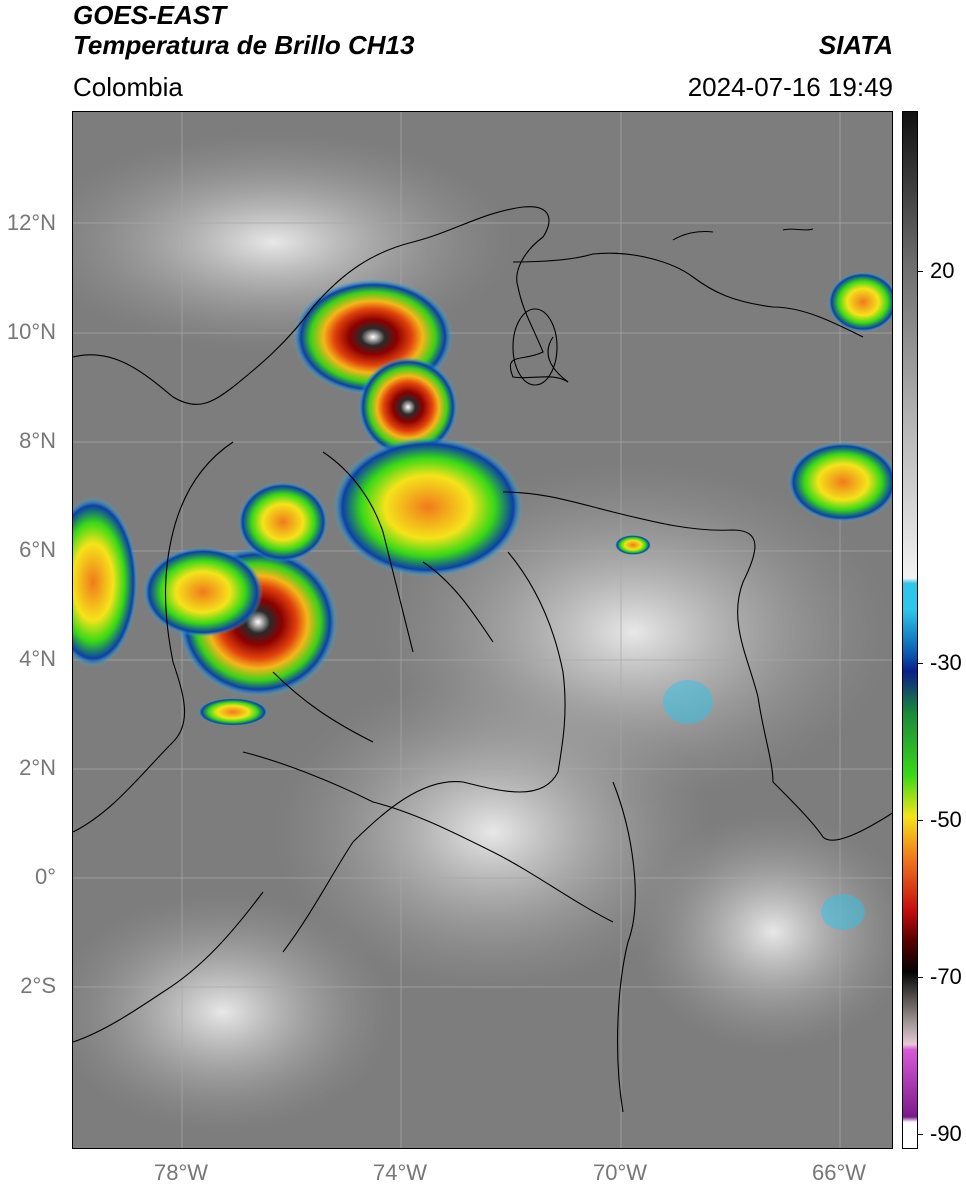 This screenshot has height=1190, width=966. I want to click on lake-maracaibo, so click(535, 347).